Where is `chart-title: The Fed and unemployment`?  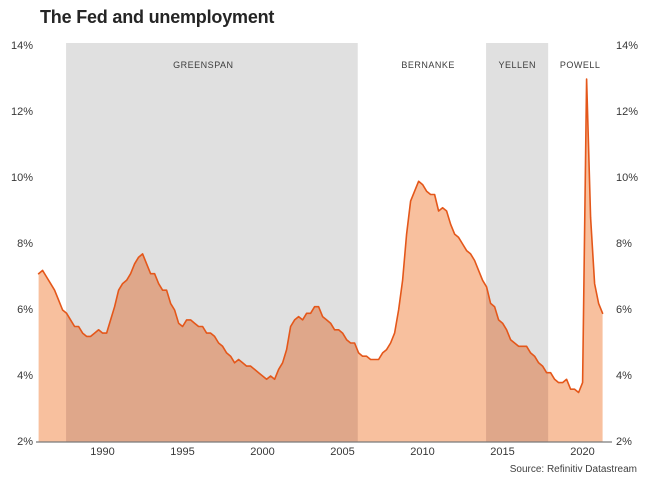 chart-title: The Fed and unemployment is located at coordinates (157, 17).